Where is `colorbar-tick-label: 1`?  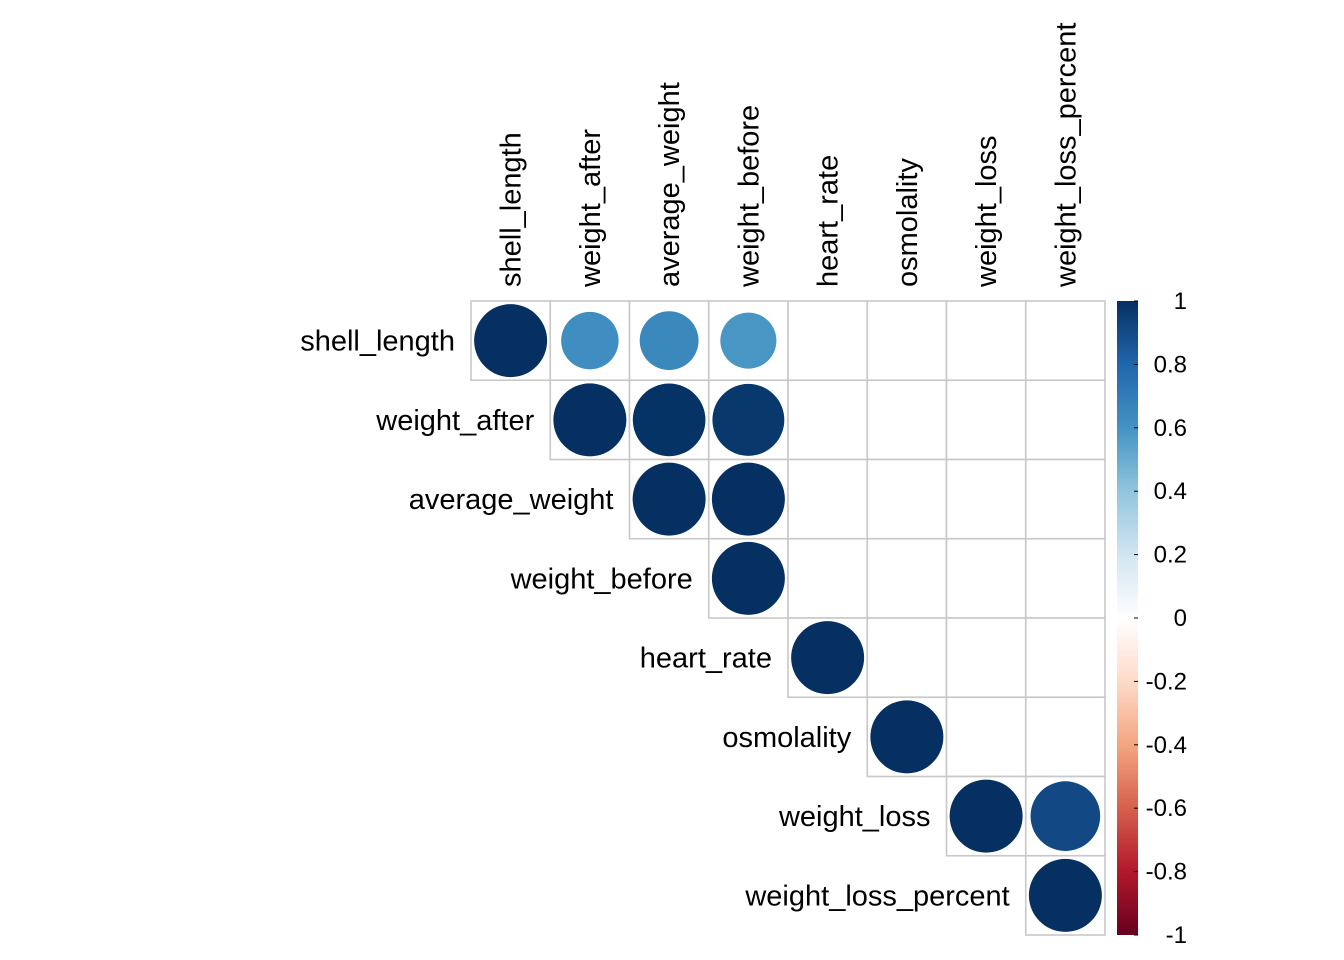
colorbar-tick-label: 1 is located at coordinates (1180, 301).